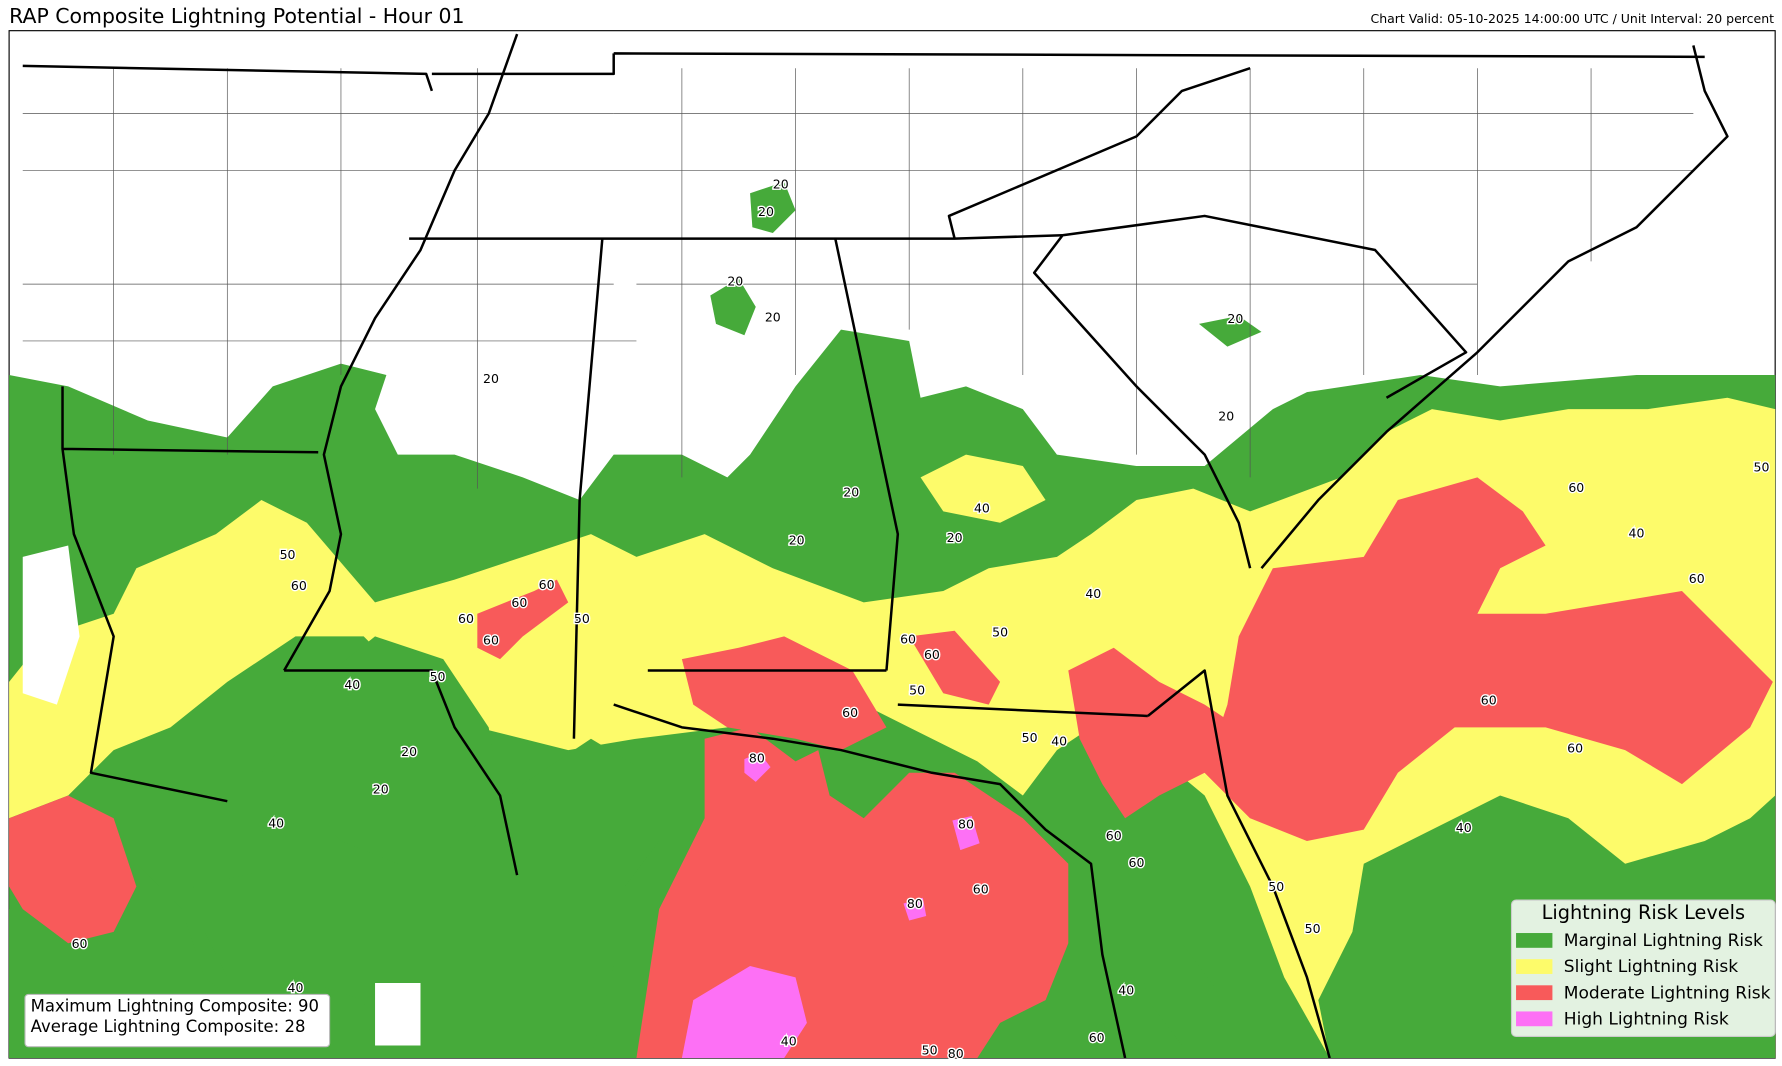 The height and width of the screenshot is (1066, 1782). Describe the element at coordinates (1643, 912) in the screenshot. I see `legend-title: Lightning Risk Levels` at that location.